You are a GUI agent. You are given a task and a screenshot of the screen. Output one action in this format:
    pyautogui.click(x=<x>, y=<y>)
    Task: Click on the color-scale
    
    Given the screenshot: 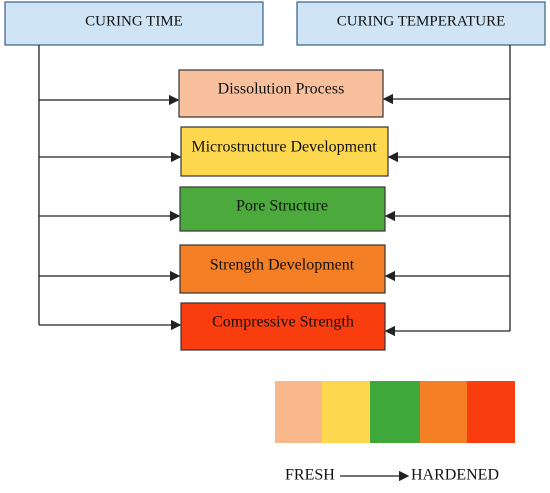 What is the action you would take?
    pyautogui.click(x=395, y=412)
    